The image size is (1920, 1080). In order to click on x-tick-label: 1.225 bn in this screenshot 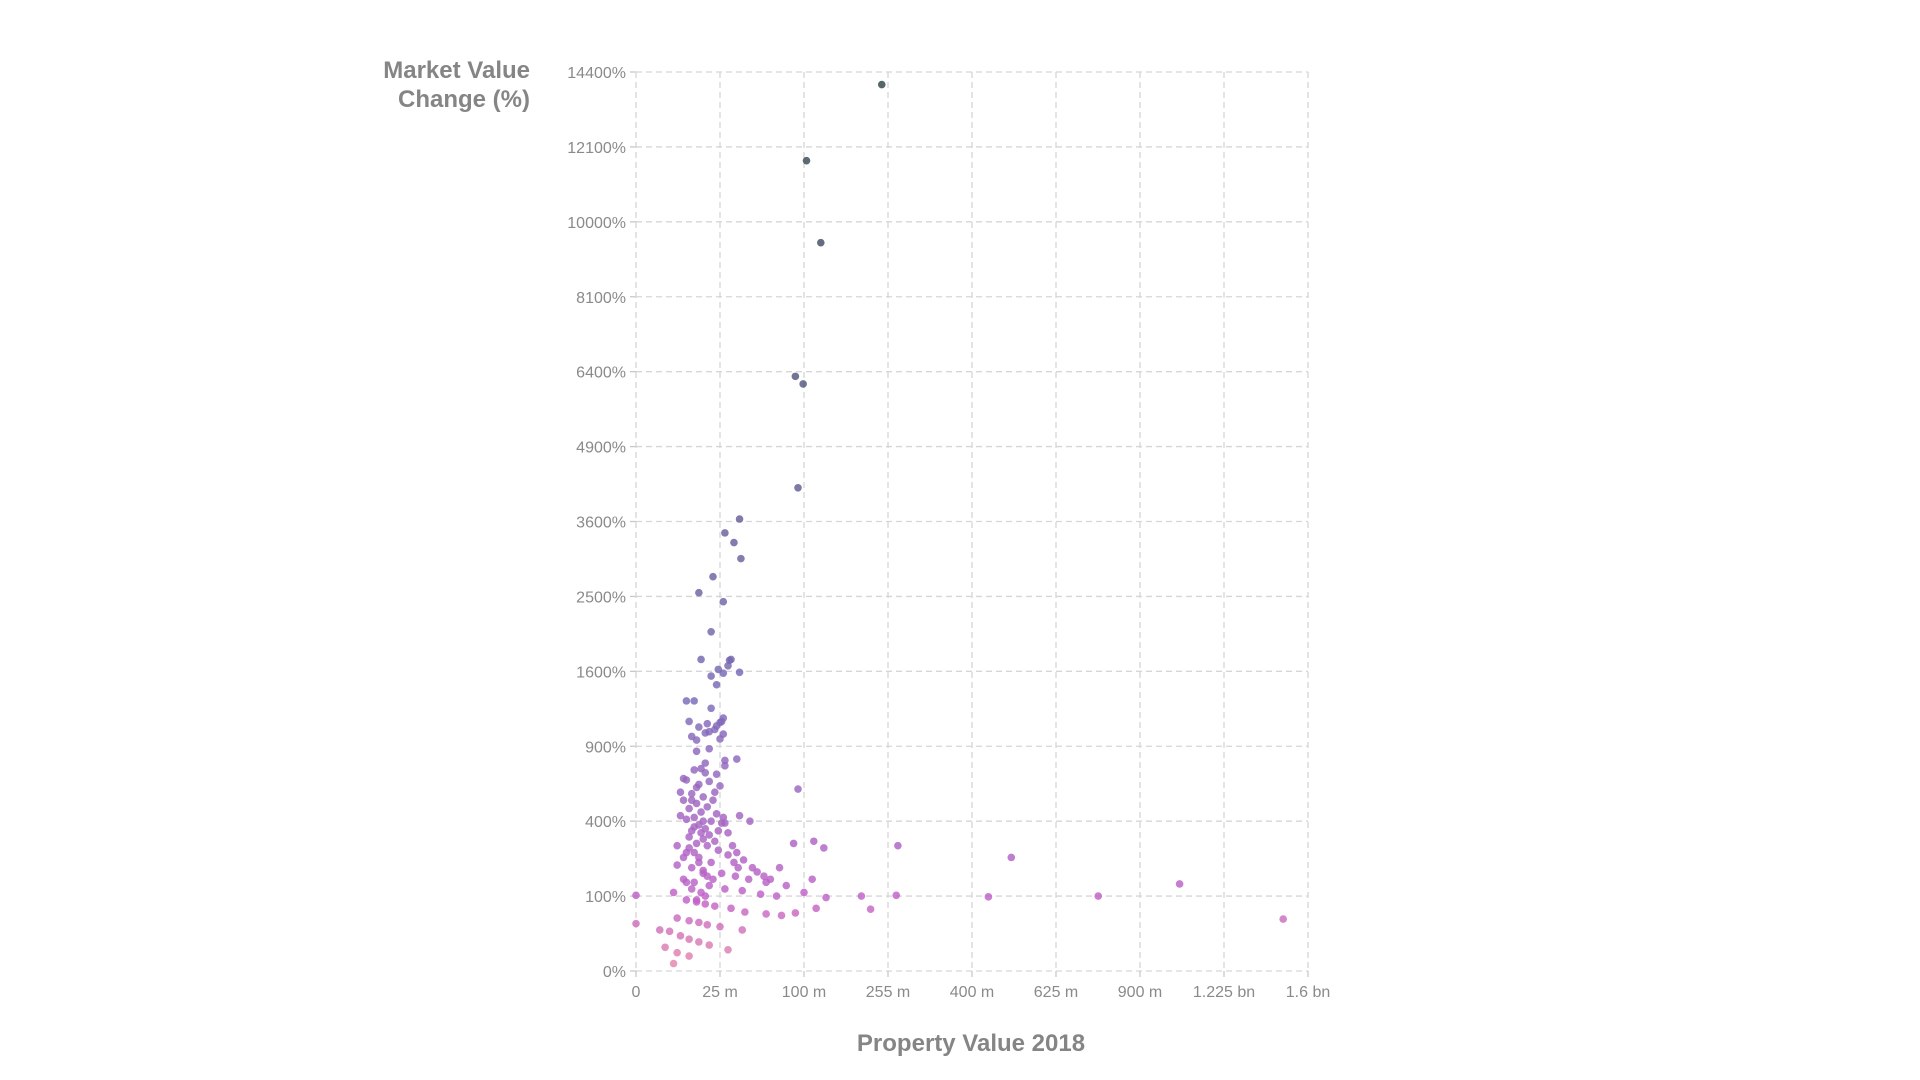, I will do `click(1224, 992)`.